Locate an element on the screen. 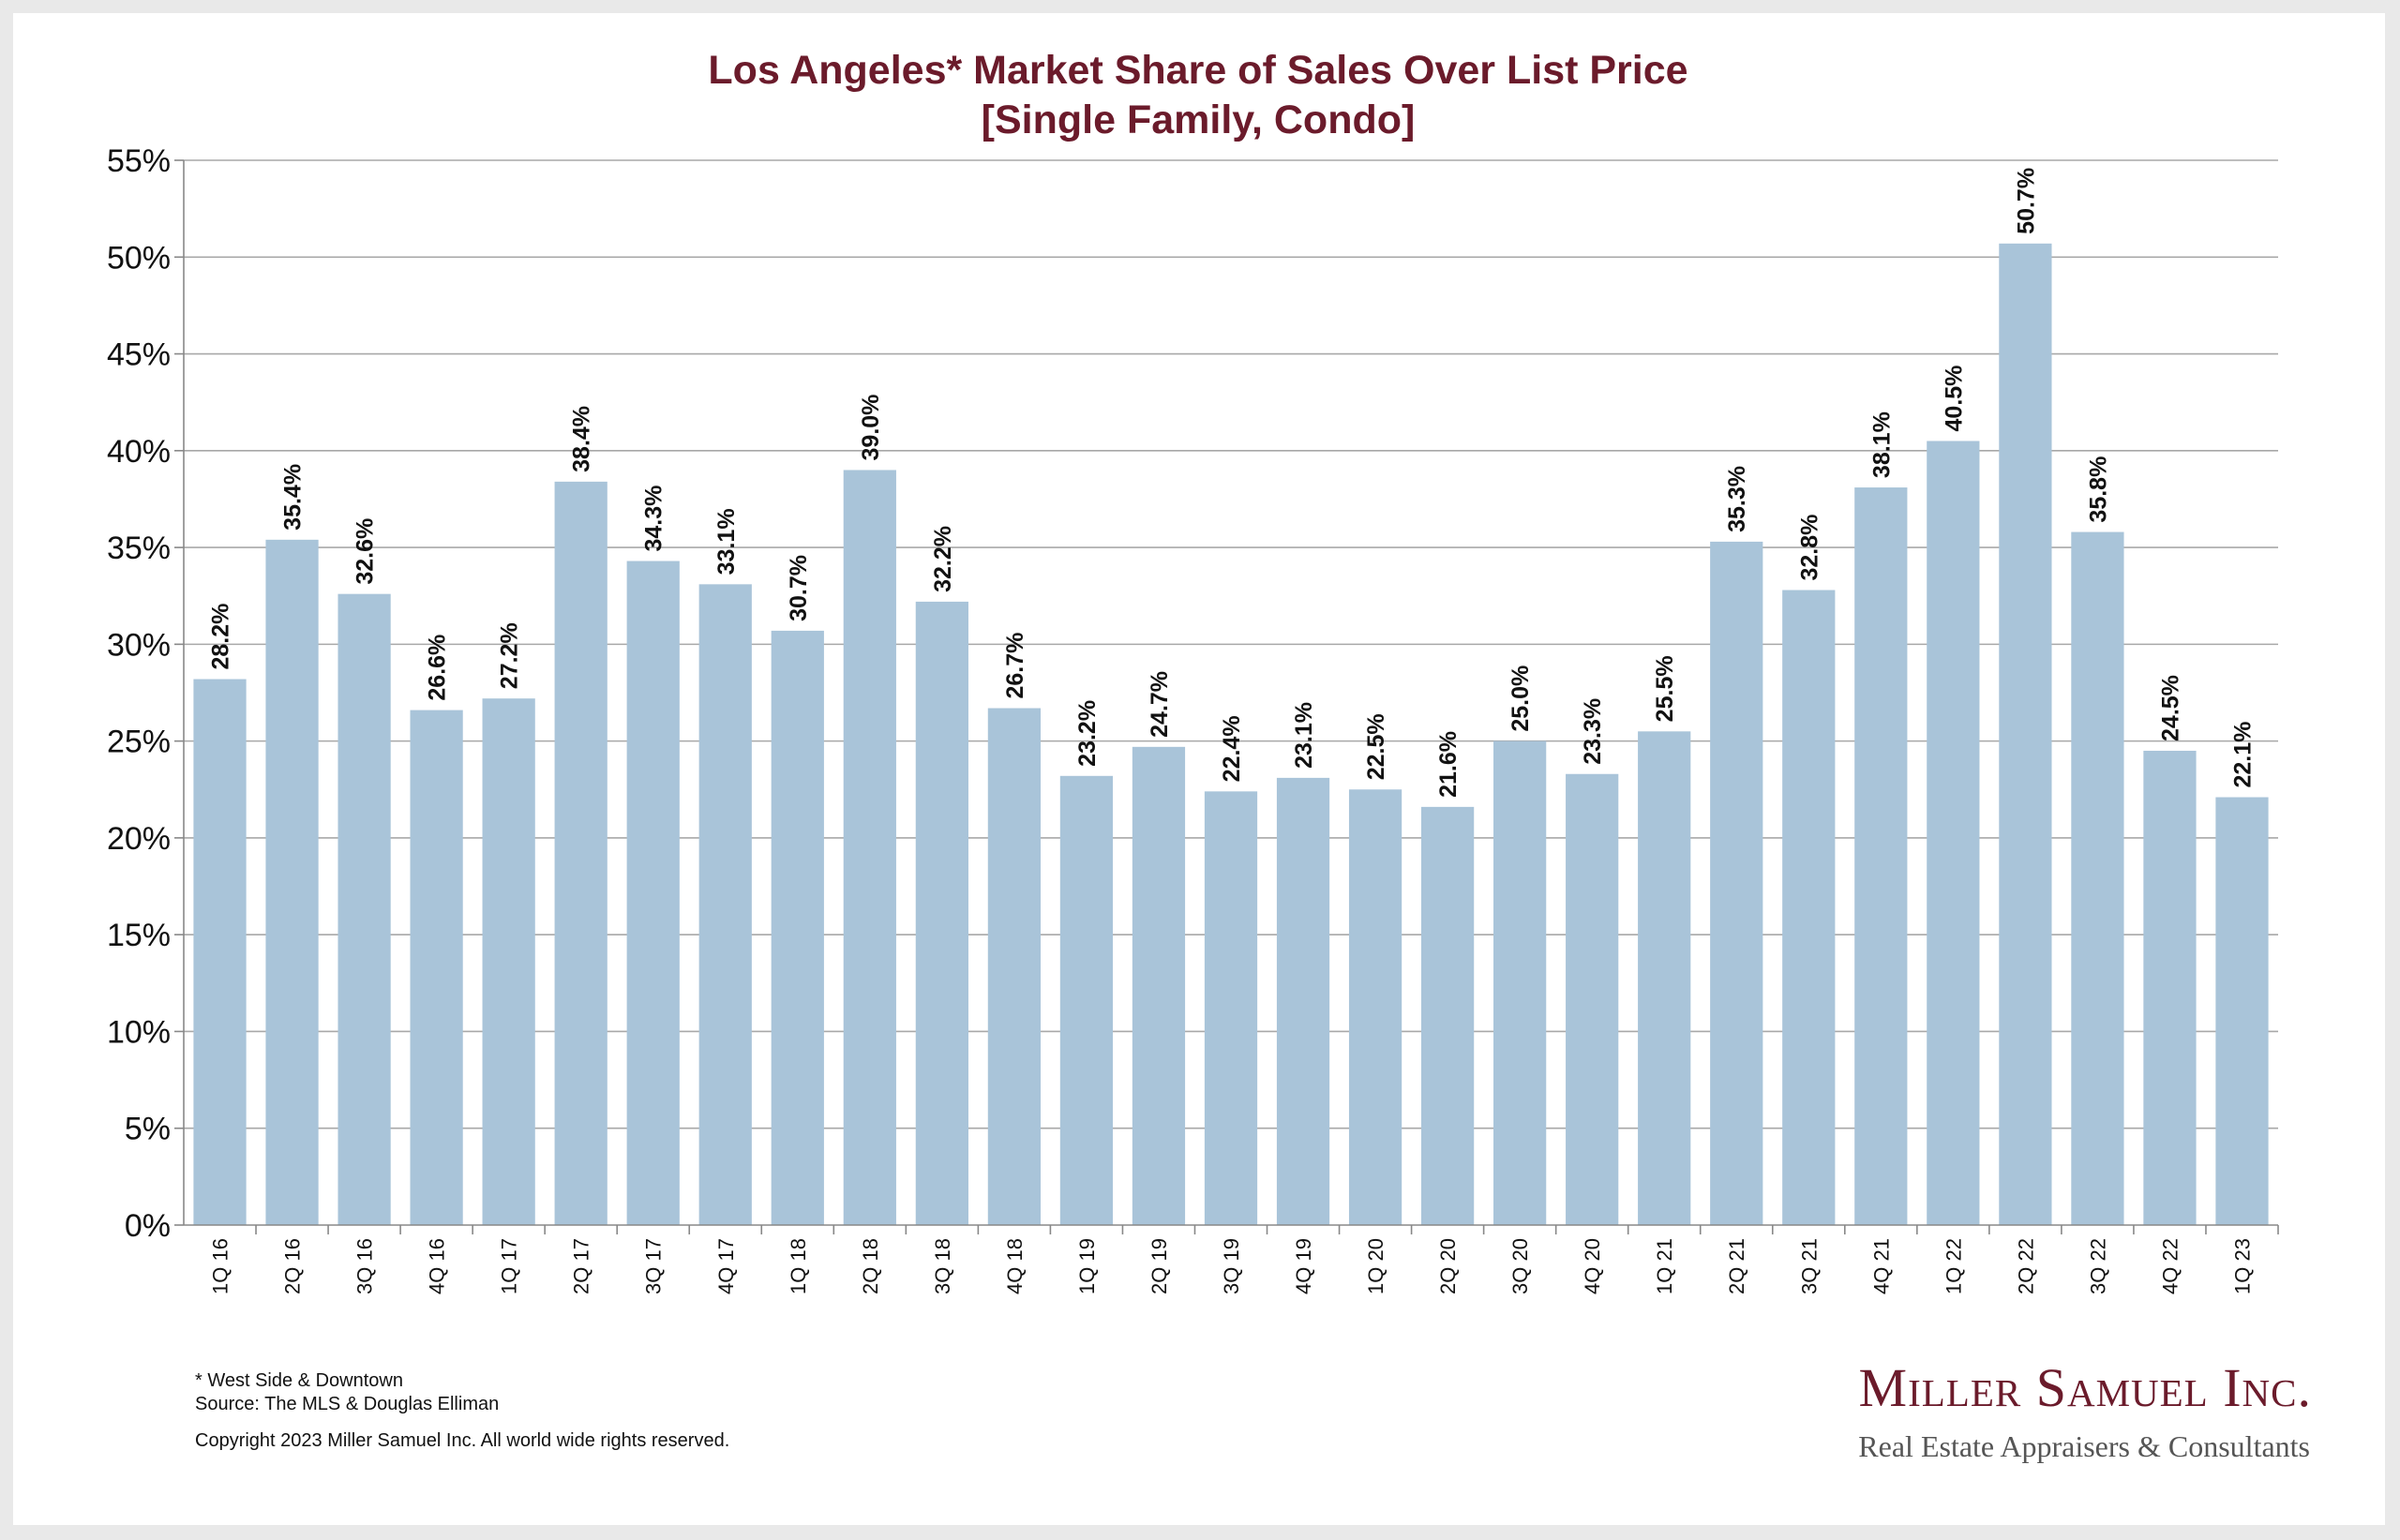 The width and height of the screenshot is (2400, 1540). x-tick-label: 3Q 21 is located at coordinates (1809, 1266).